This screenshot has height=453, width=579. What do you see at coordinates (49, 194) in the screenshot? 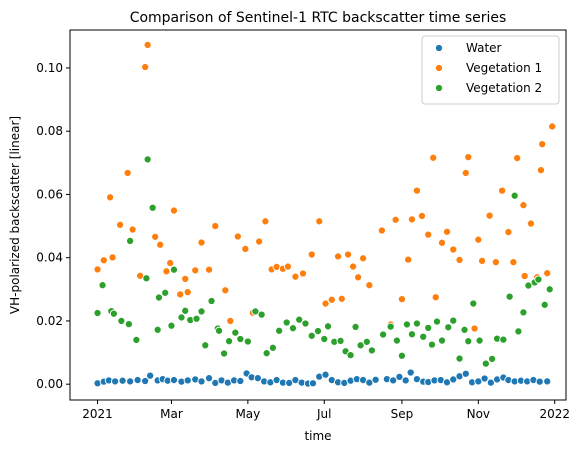
I see `y-tick-label: 0.06` at bounding box center [49, 194].